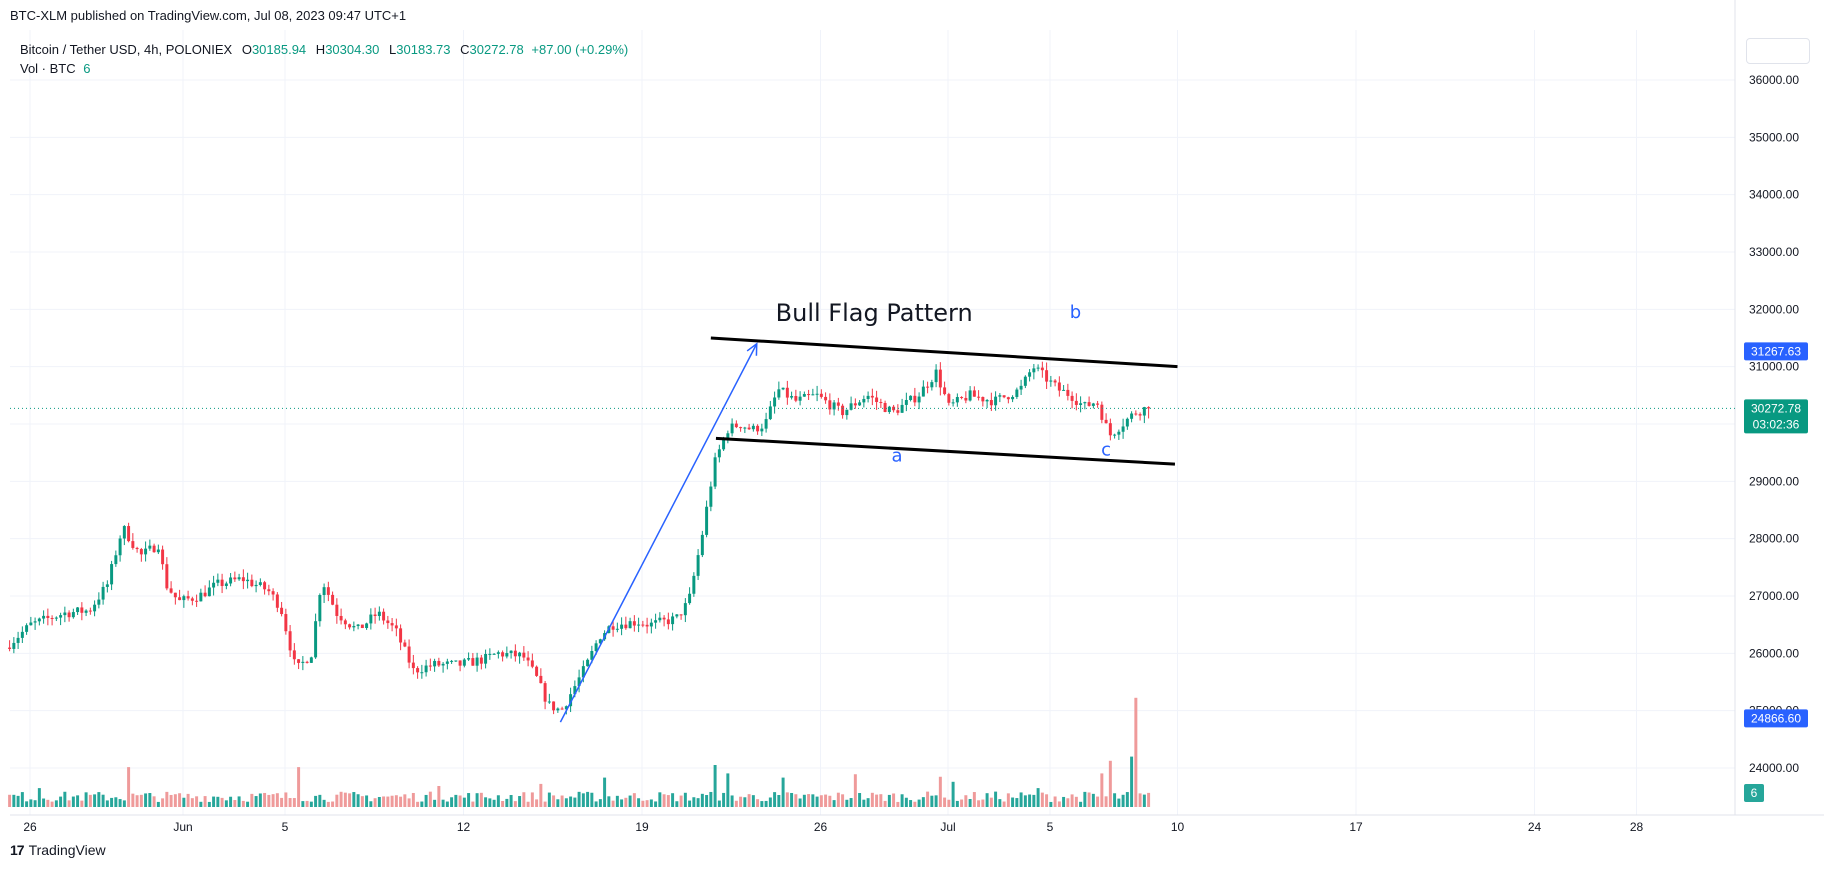  What do you see at coordinates (352, 49) in the screenshot?
I see `legend-high: 30304.30` at bounding box center [352, 49].